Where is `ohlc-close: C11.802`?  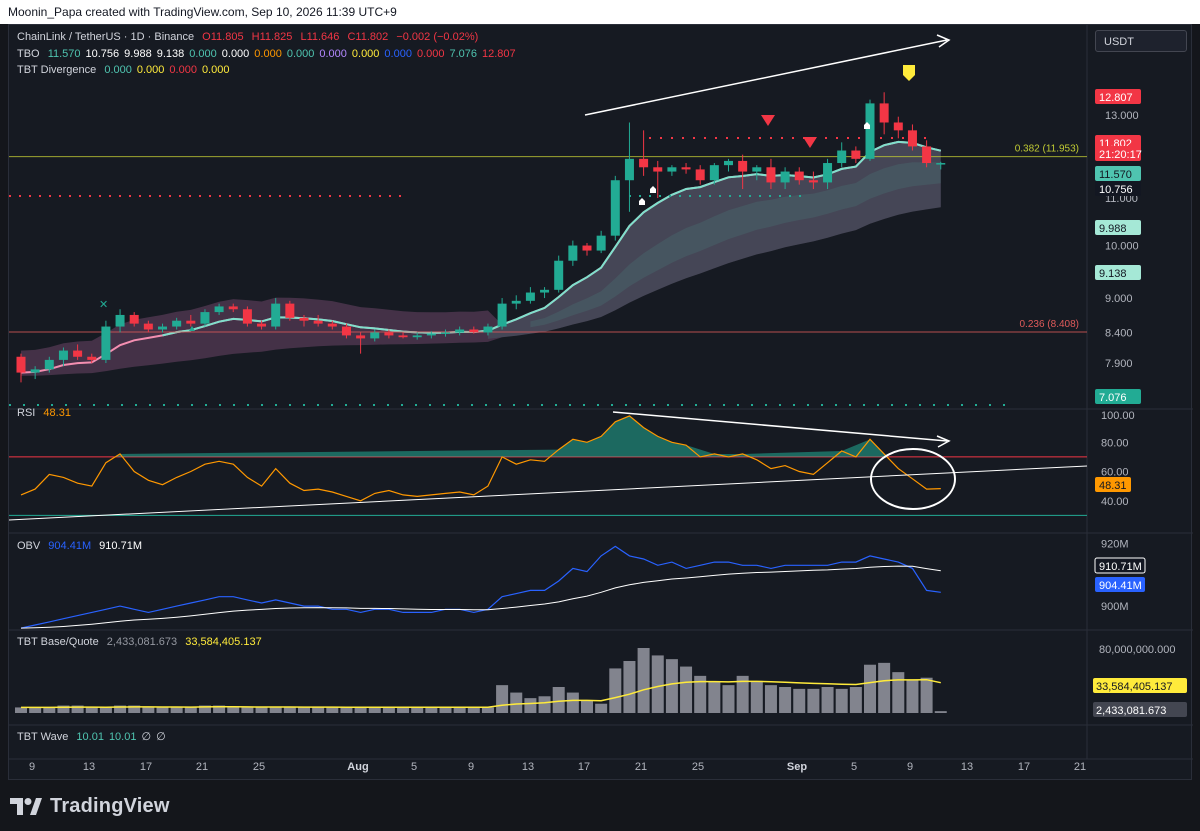
ohlc-close: C11.802 is located at coordinates (368, 37).